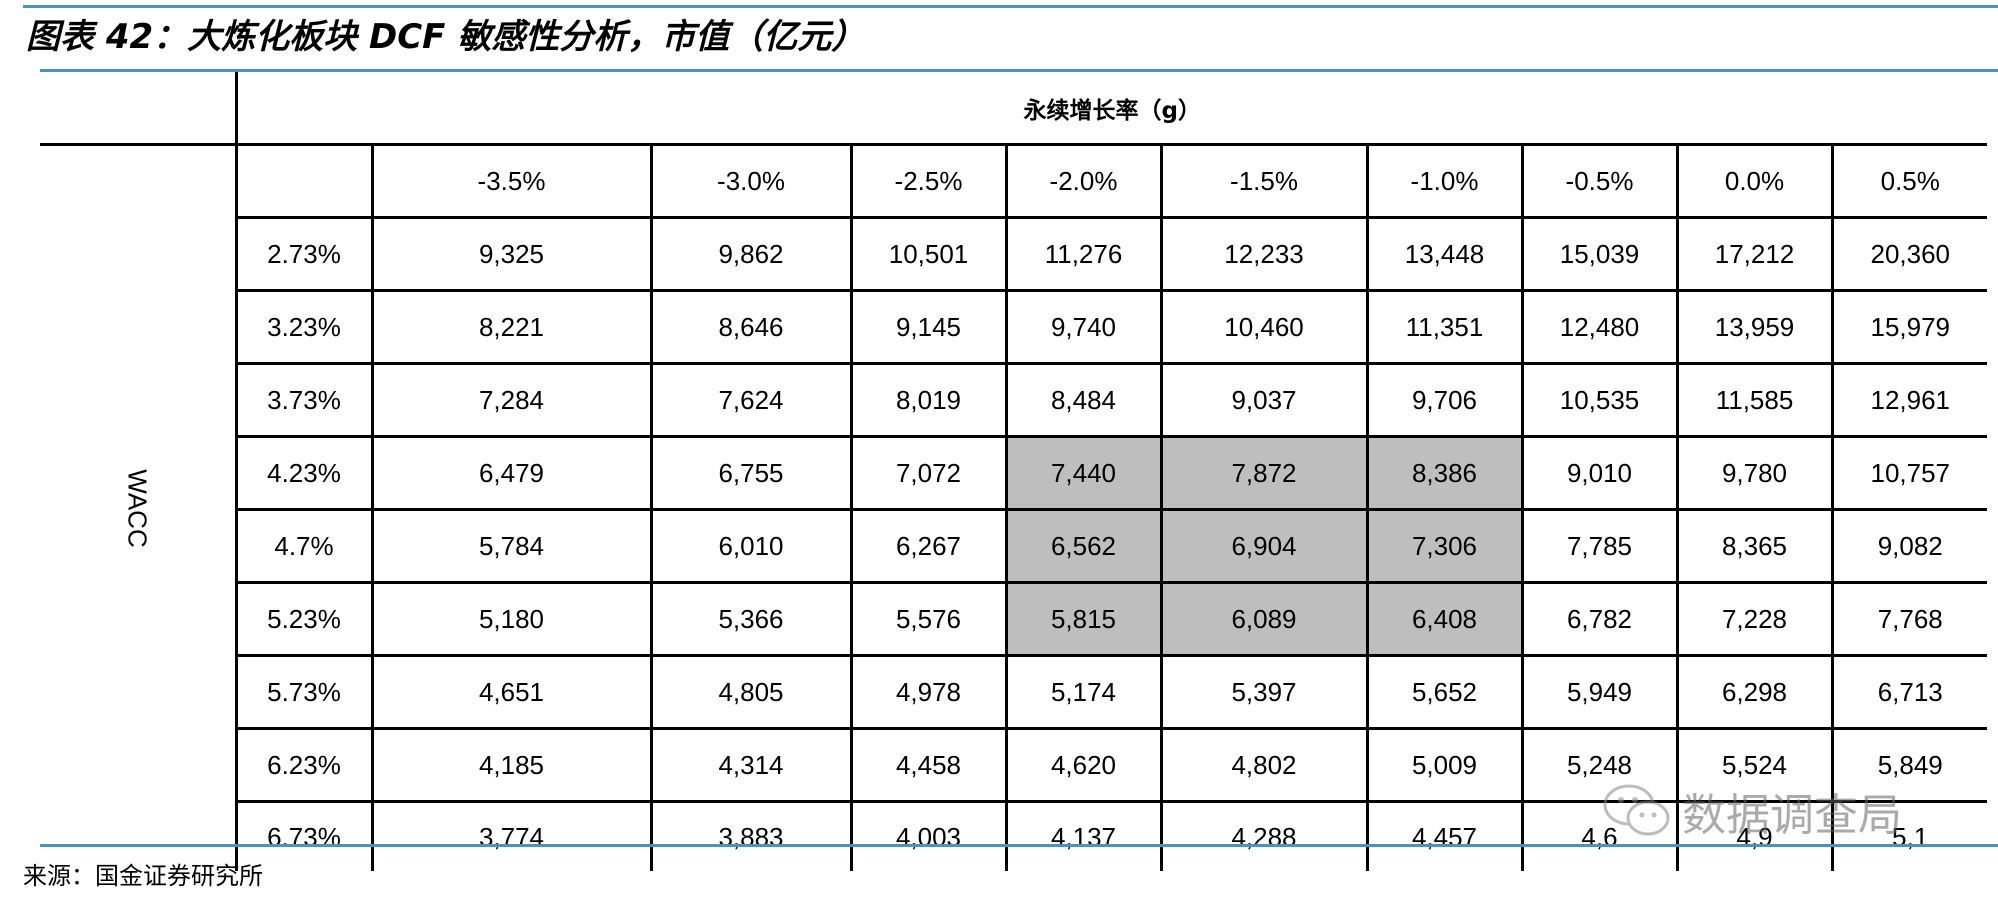  What do you see at coordinates (750, 400) in the screenshot?
I see `value-cell: 7,624` at bounding box center [750, 400].